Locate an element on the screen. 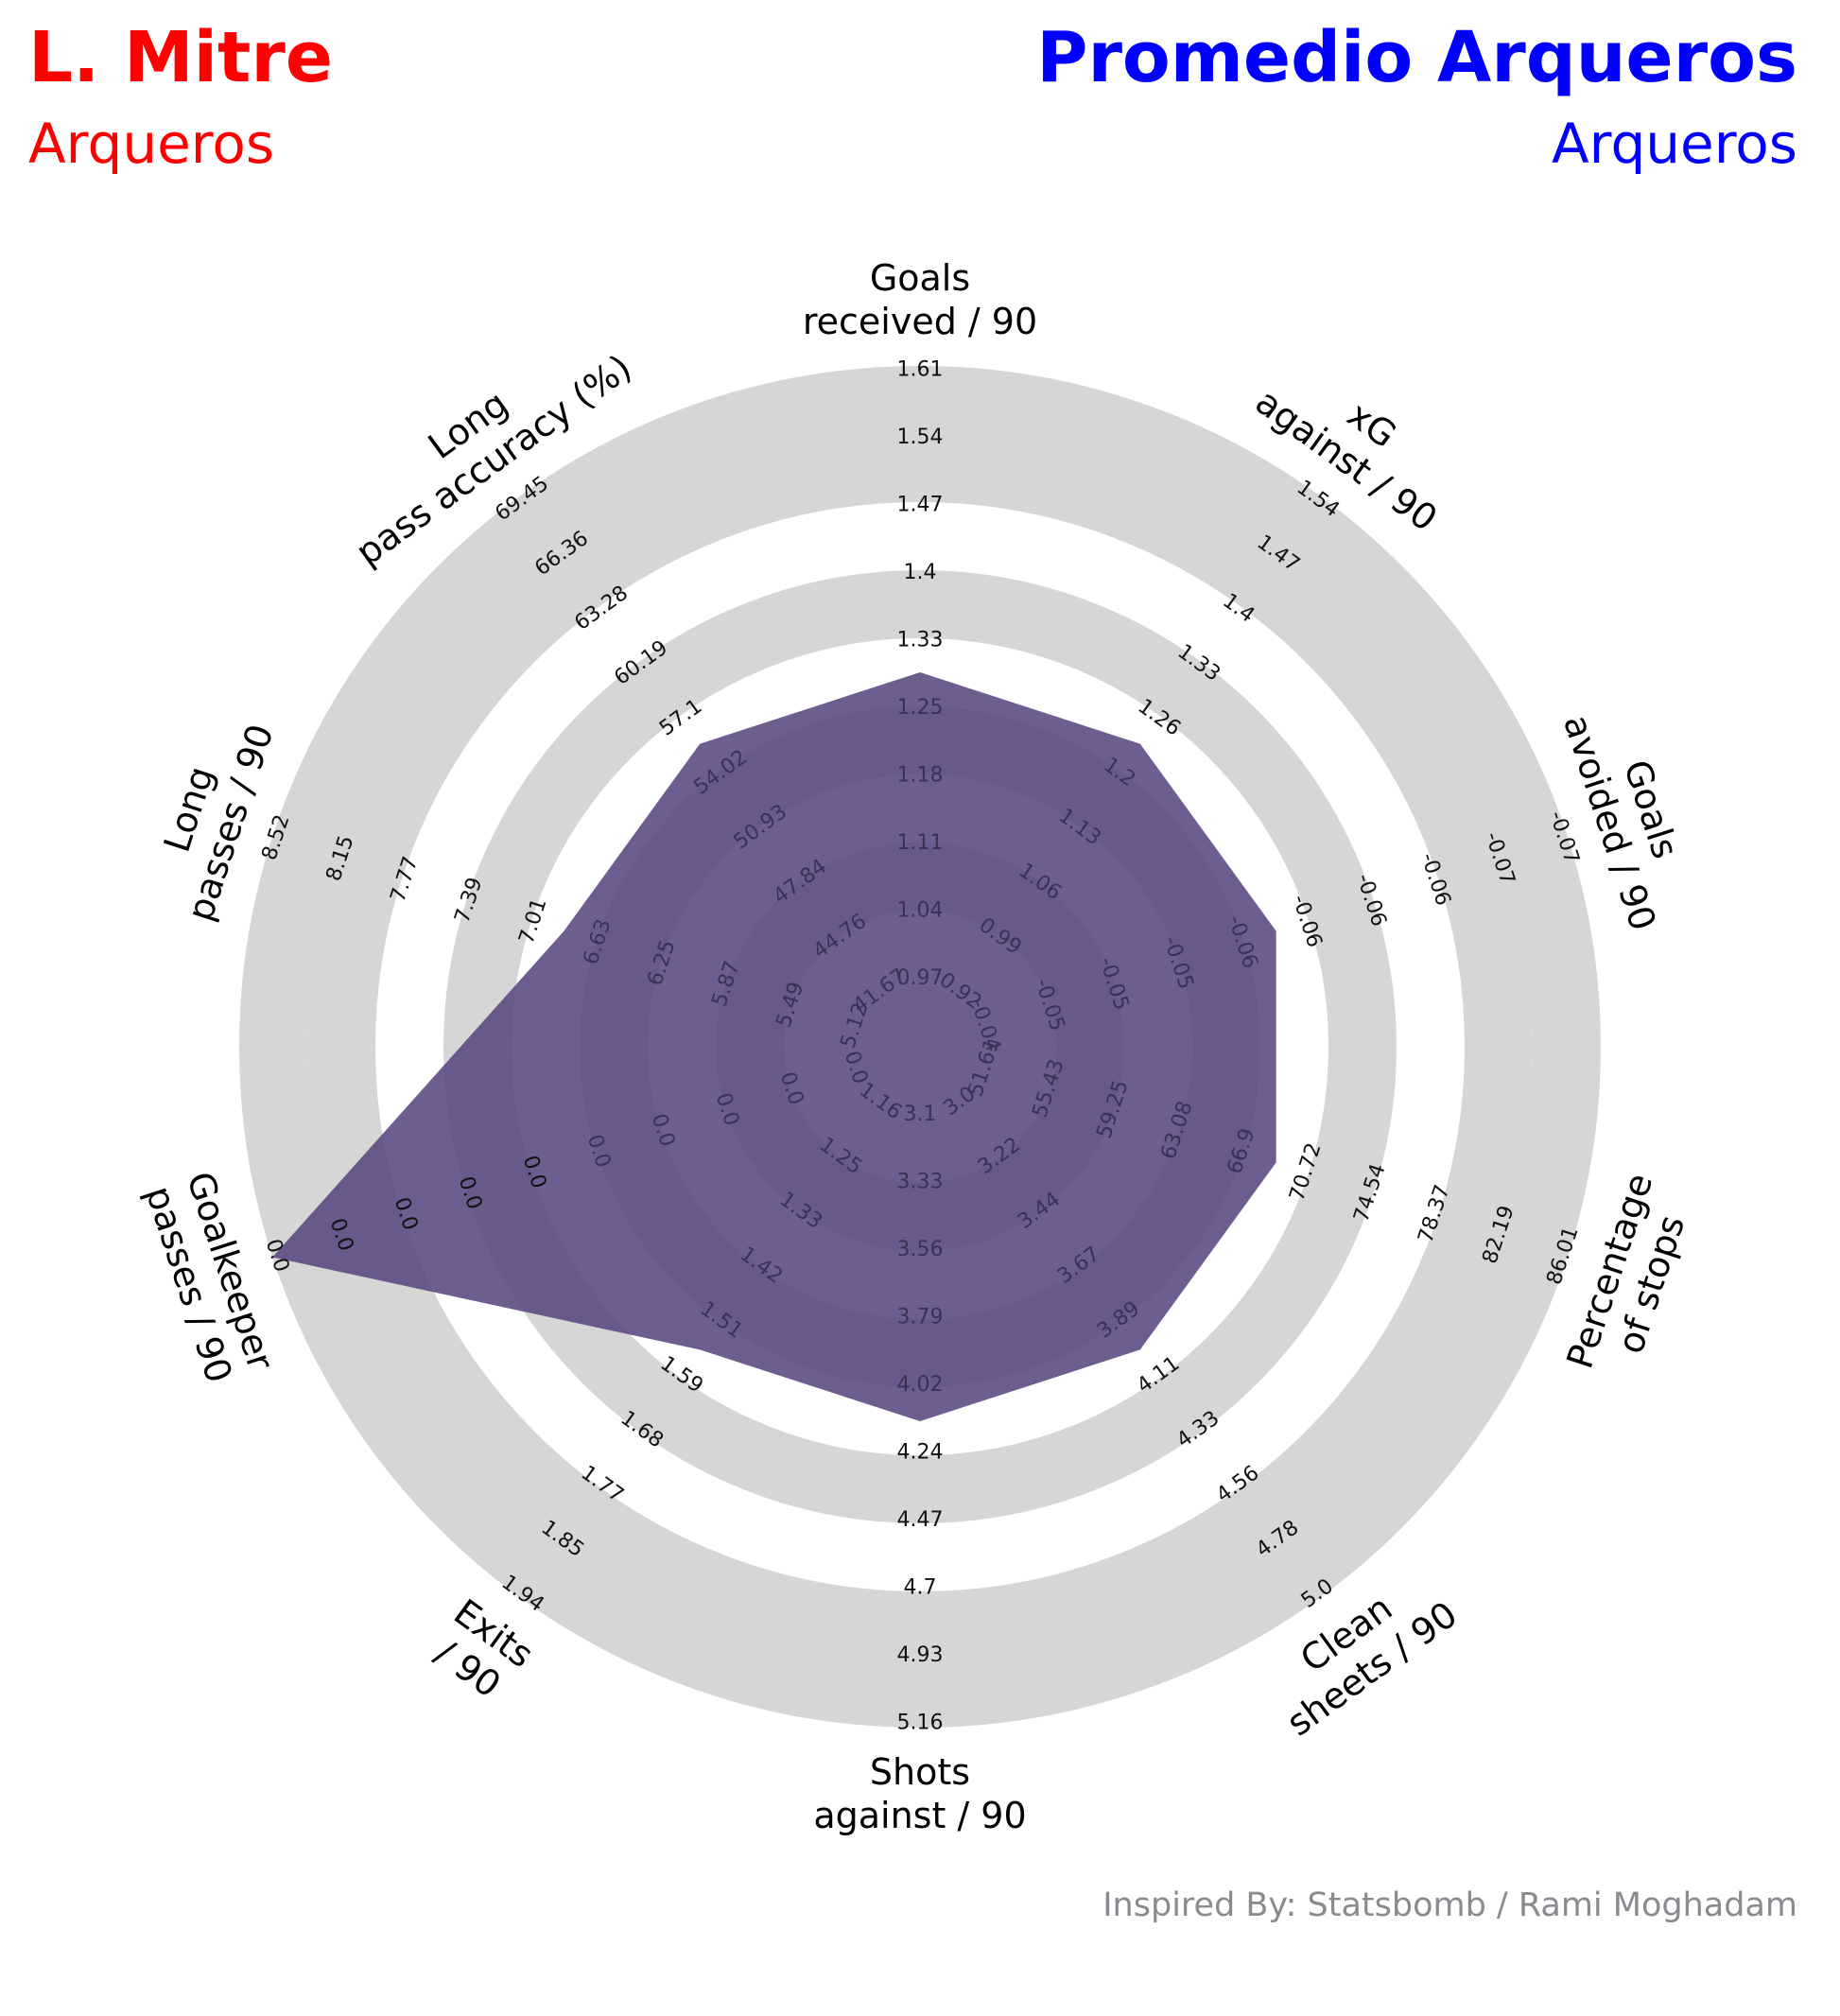 This screenshot has width=1840, height=2016. tick-label: 1.25 is located at coordinates (920, 708).